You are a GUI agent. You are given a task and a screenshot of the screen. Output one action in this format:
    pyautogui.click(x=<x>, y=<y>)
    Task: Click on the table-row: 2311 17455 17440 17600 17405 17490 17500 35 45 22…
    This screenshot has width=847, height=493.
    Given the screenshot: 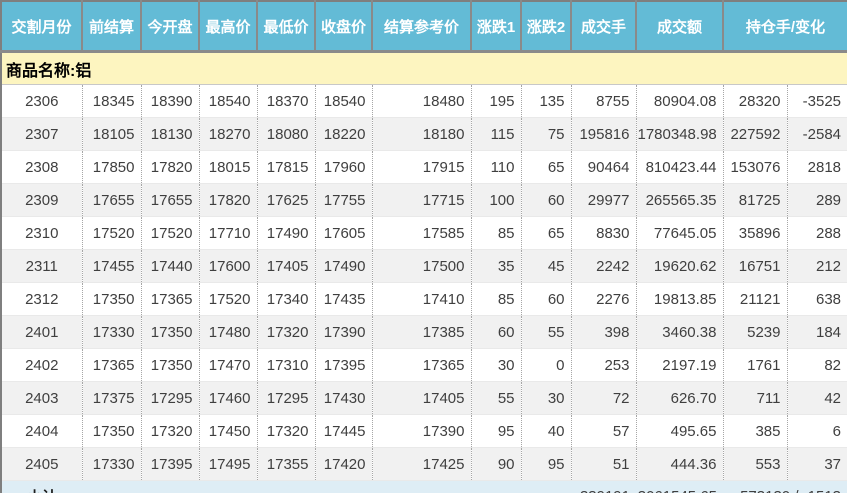 What is the action you would take?
    pyautogui.click(x=424, y=266)
    